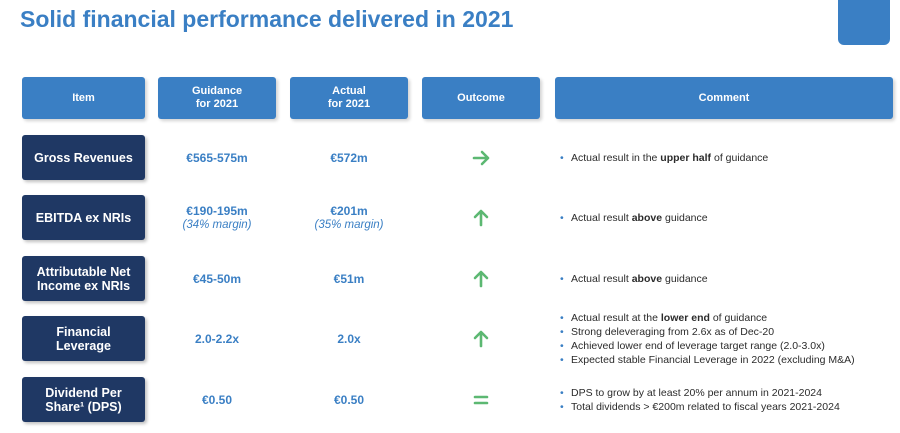 This screenshot has height=433, width=900. I want to click on guidance-main: 2.0-2.2x, so click(217, 338).